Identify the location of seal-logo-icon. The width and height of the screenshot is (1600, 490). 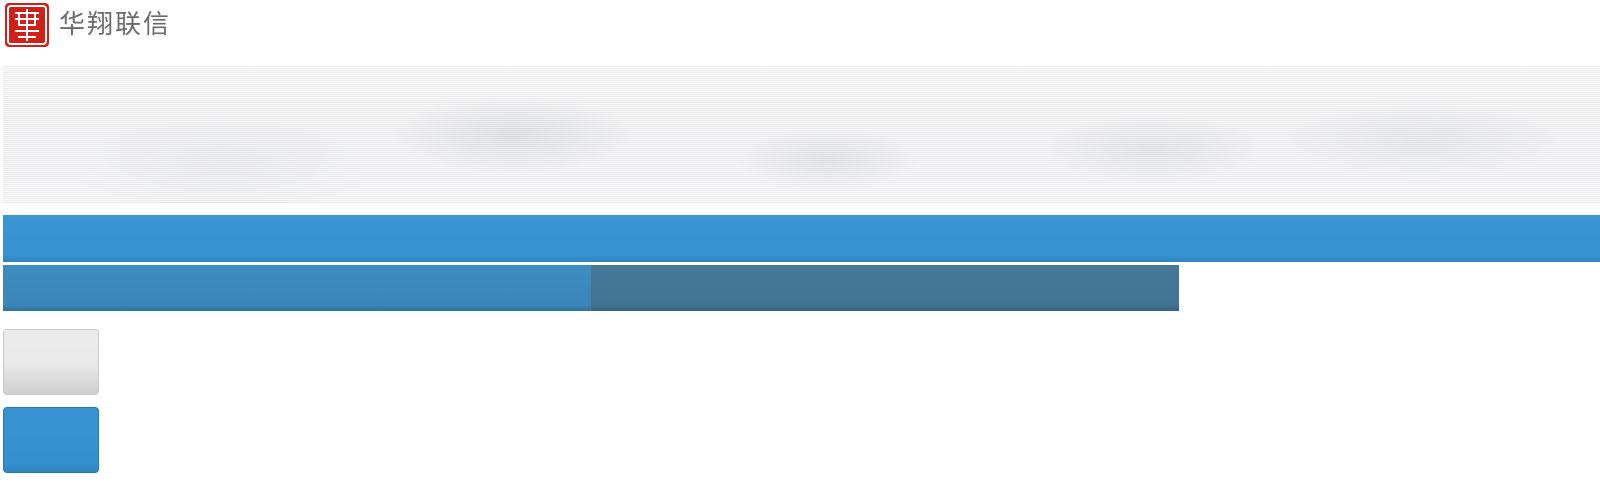
(27, 25).